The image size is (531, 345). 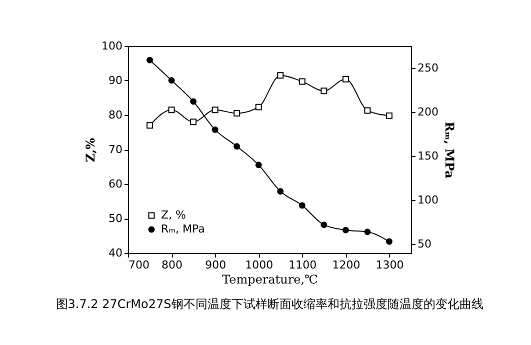 I want to click on y-tick-label: 60, so click(x=115, y=184).